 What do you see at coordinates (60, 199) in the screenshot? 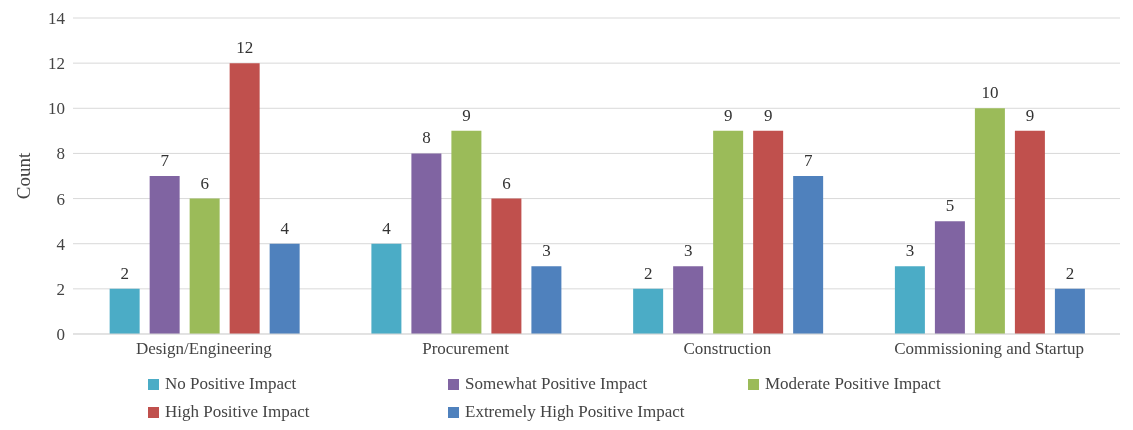
I see `y-tick-label: 6` at bounding box center [60, 199].